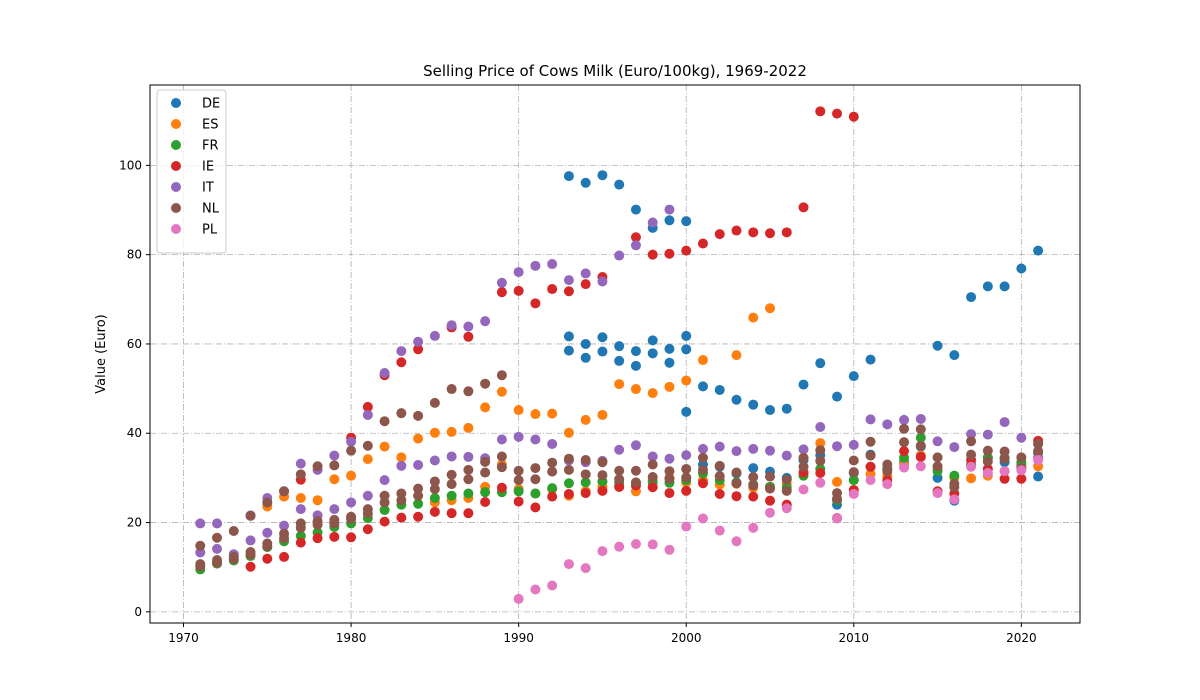 The width and height of the screenshot is (1200, 700). What do you see at coordinates (351, 638) in the screenshot?
I see `x-tick-label: 1980` at bounding box center [351, 638].